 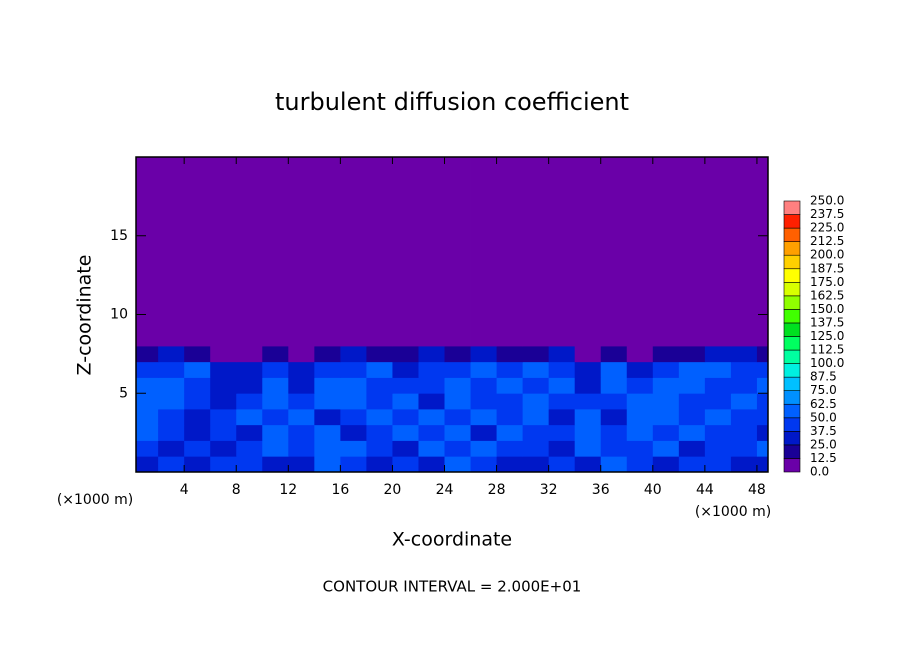 I want to click on y-tick-label: 10, so click(x=119, y=315).